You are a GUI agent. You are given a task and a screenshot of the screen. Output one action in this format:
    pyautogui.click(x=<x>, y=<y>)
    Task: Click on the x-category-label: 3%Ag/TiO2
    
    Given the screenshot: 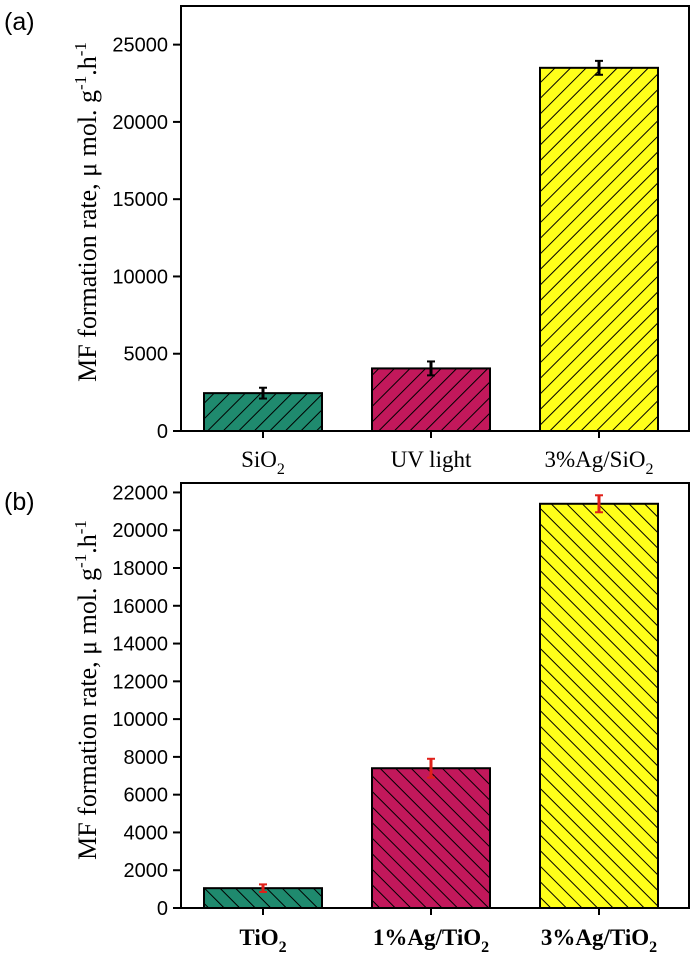 What is the action you would take?
    pyautogui.click(x=599, y=940)
    